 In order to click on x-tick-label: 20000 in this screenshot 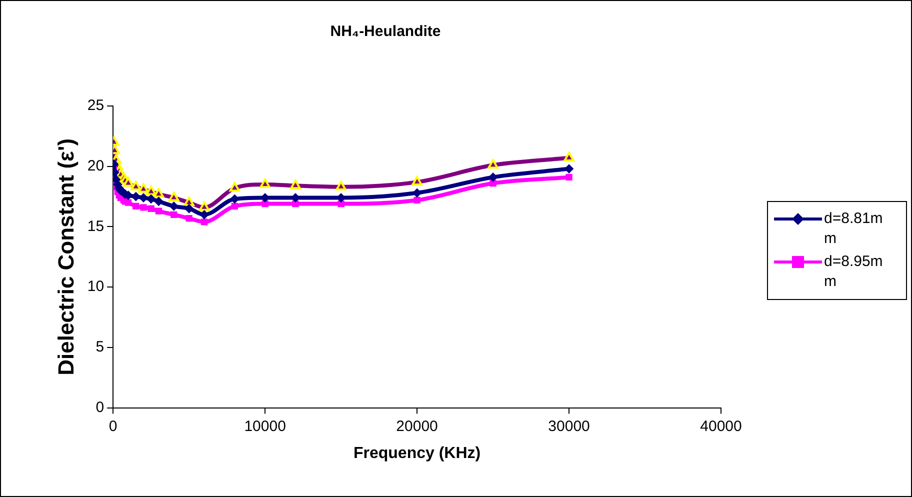, I will do `click(417, 426)`.